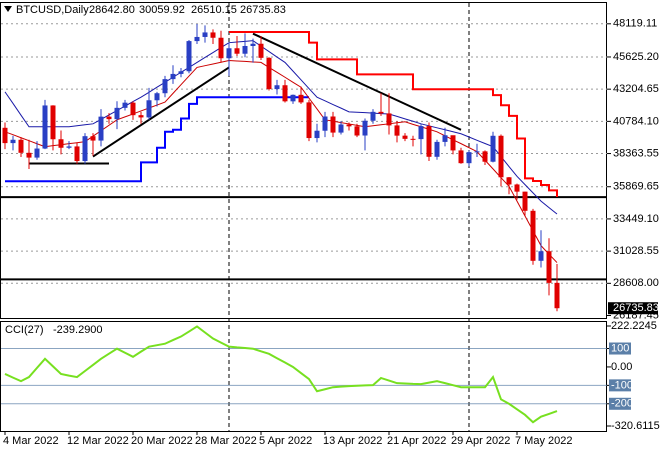 This screenshot has width=660, height=450. Describe the element at coordinates (98, 441) in the screenshot. I see `x-tick-label: 12 Mar 2022` at that location.